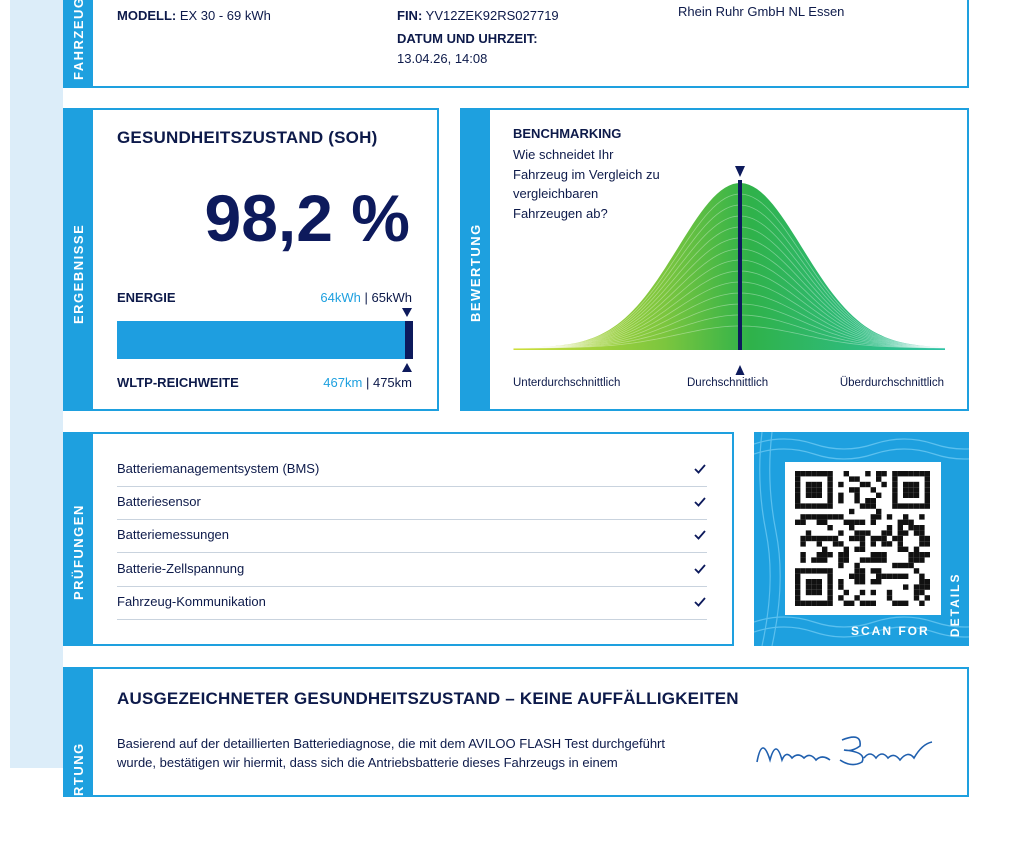 The image size is (1024, 841). I want to click on qr-panel: SCAN FOR DETAILS, so click(861, 539).